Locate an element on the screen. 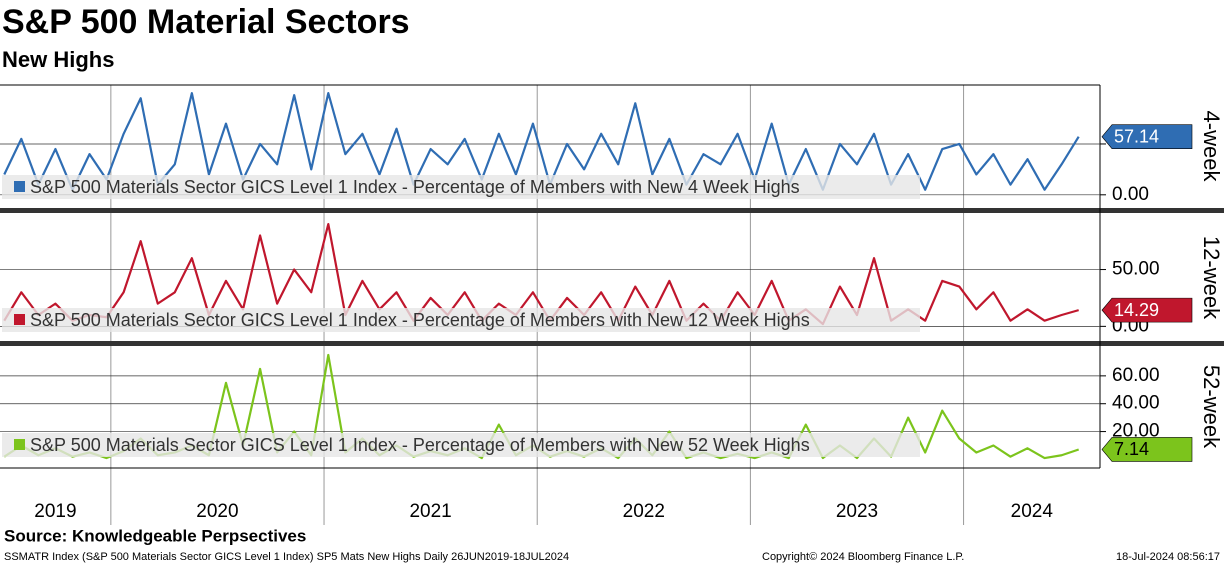 This screenshot has width=1224, height=566. source: Source: Knowledgeable Perpsectives is located at coordinates (155, 535).